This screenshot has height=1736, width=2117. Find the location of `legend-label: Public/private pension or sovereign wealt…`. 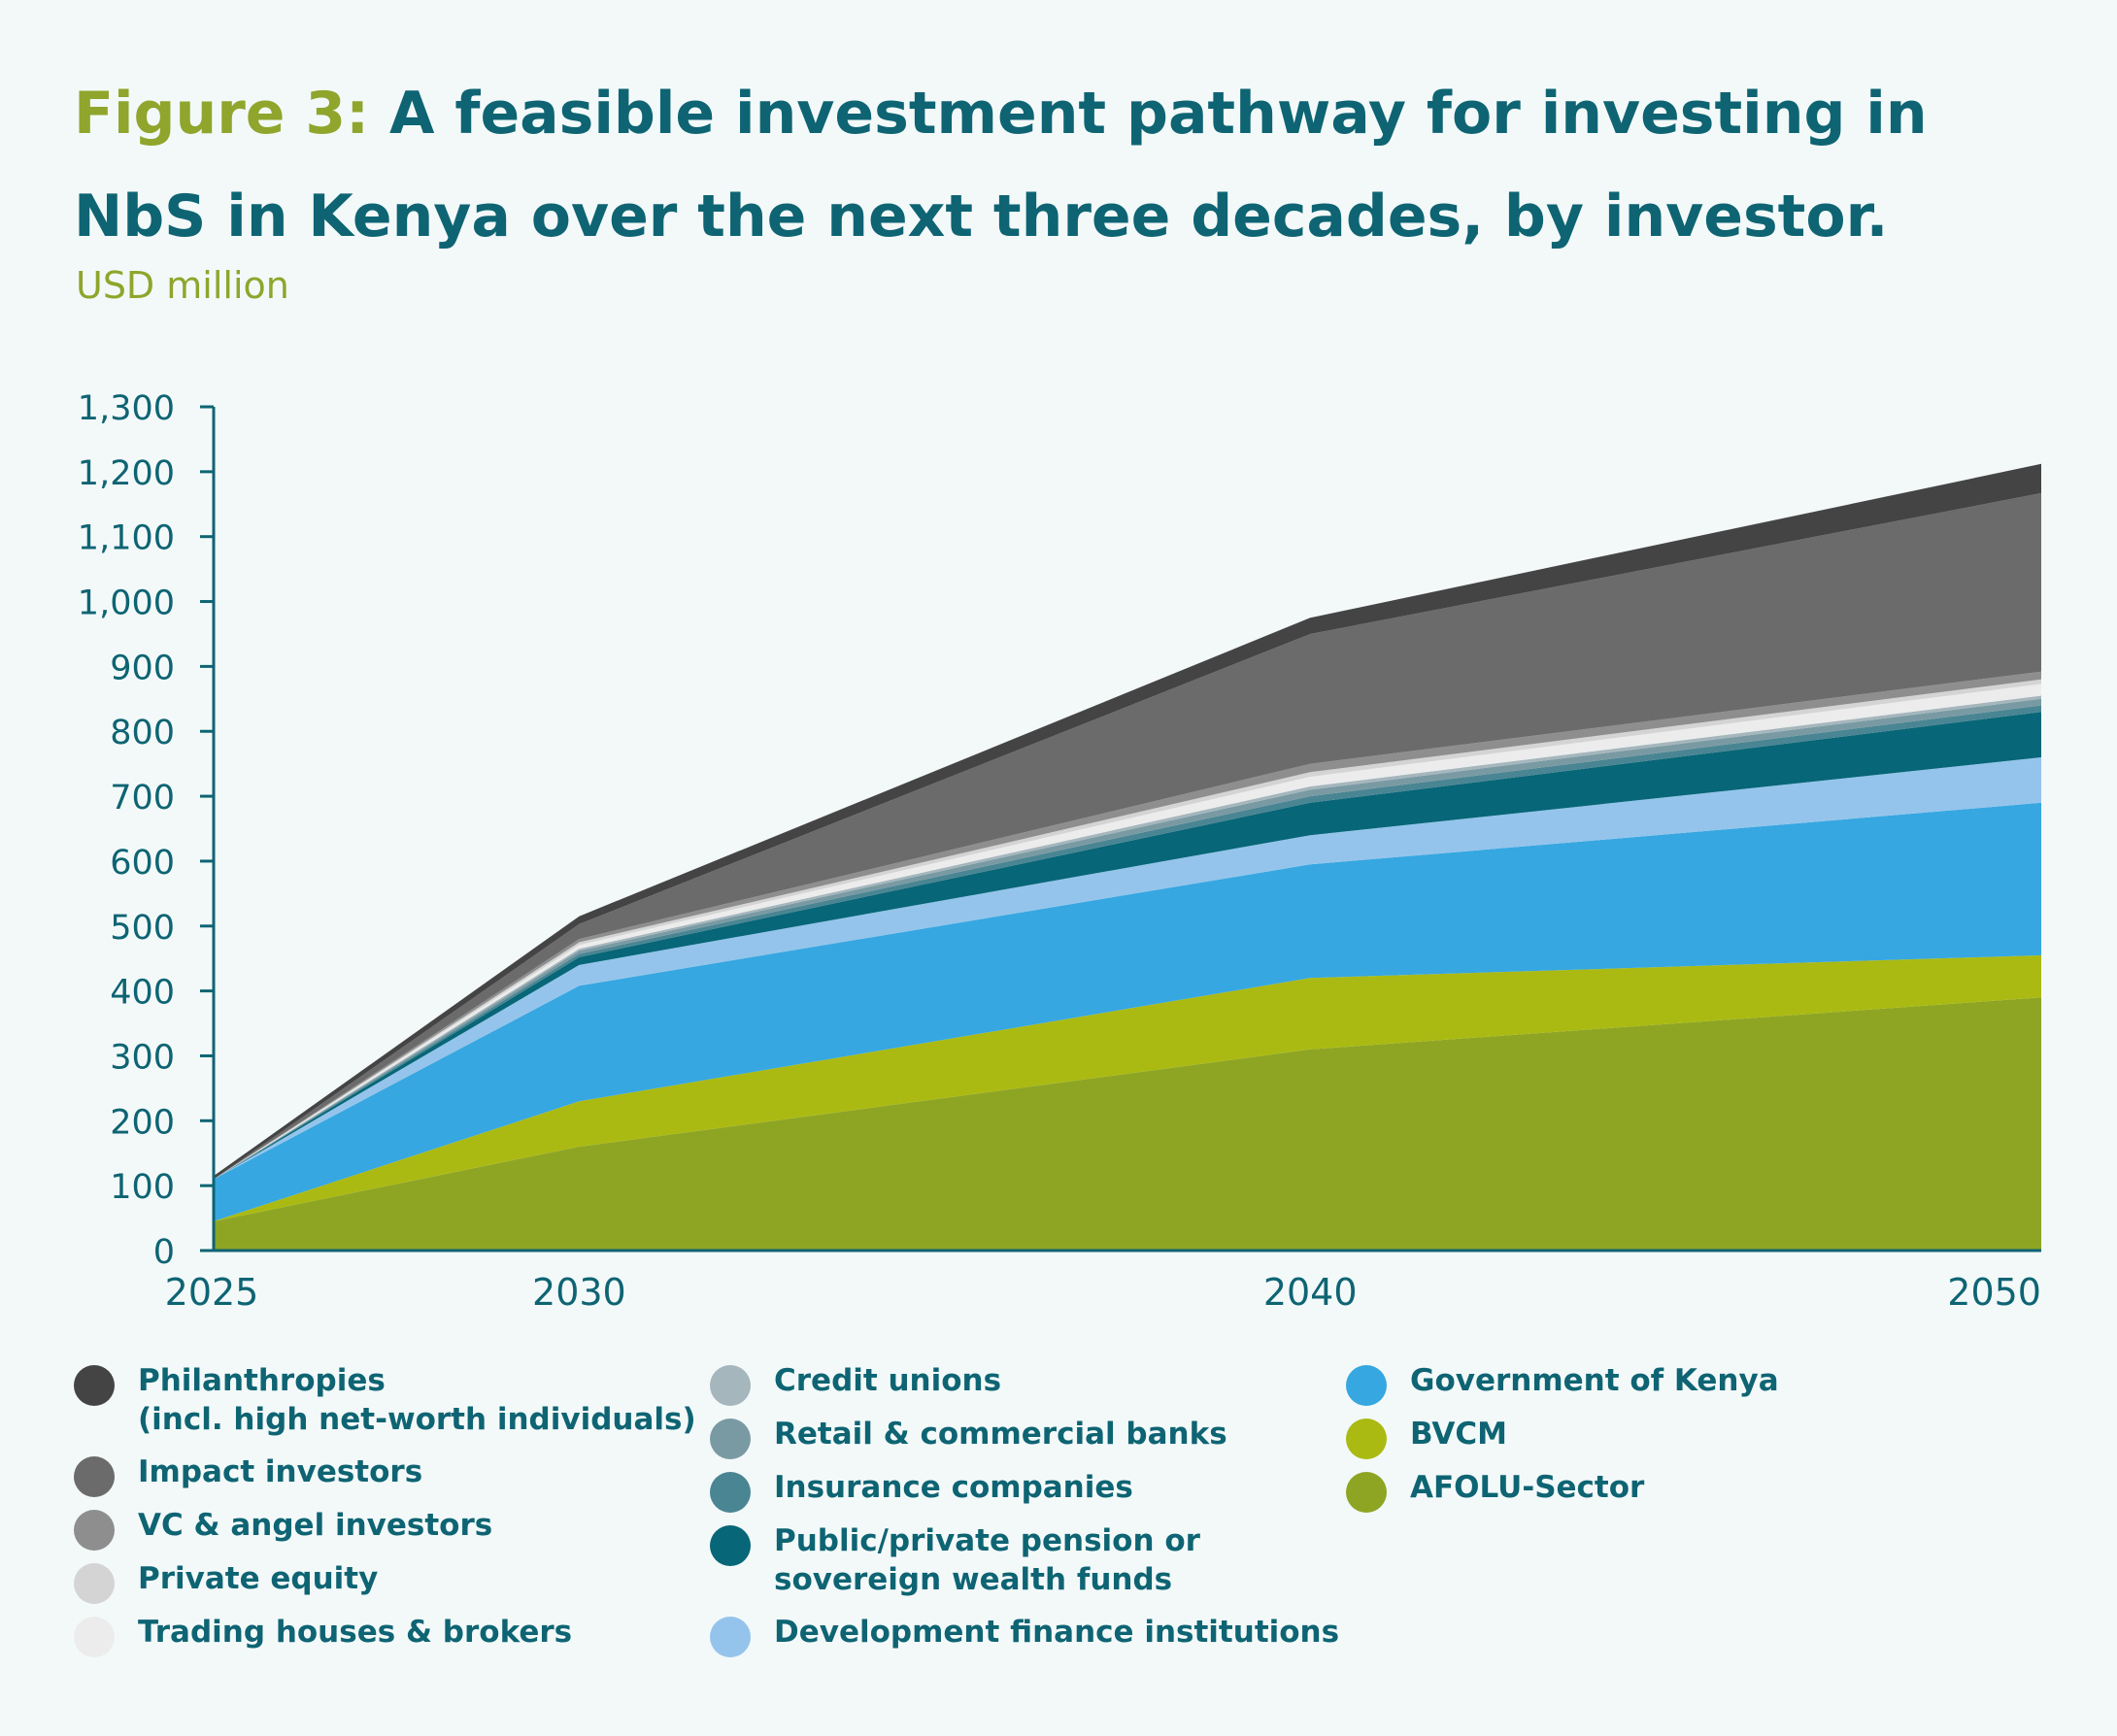

legend-label: Public/private pension or sovereign wealt… is located at coordinates (987, 1560).